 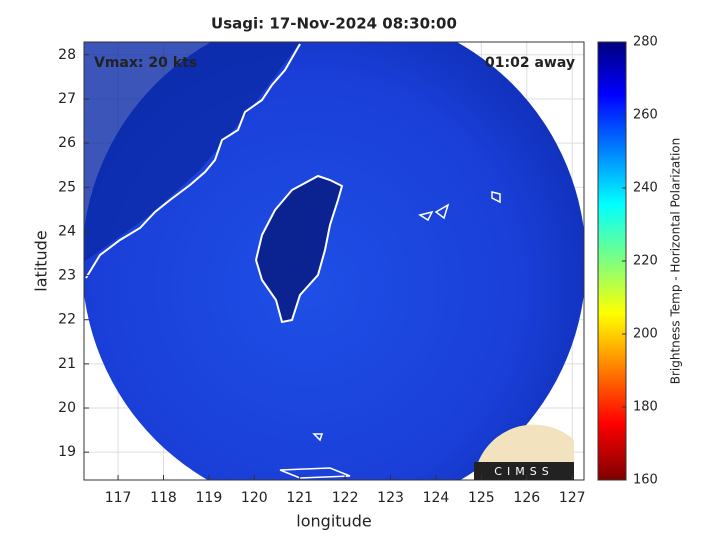 I want to click on x-tick-label: 117, so click(x=118, y=498).